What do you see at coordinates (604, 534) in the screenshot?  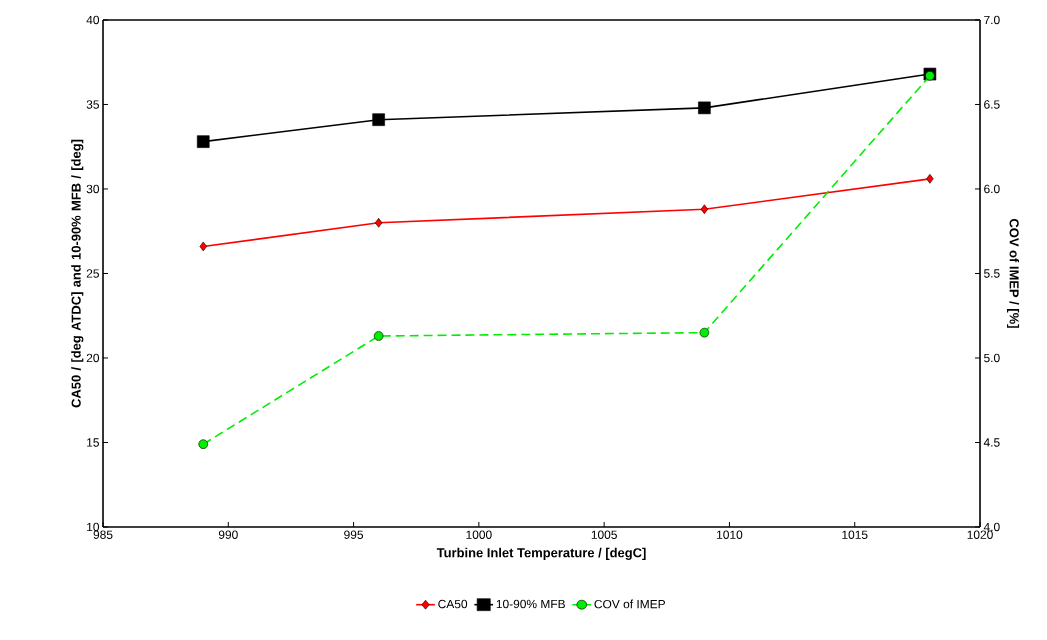 I see `x-tick-label: 1005` at bounding box center [604, 534].